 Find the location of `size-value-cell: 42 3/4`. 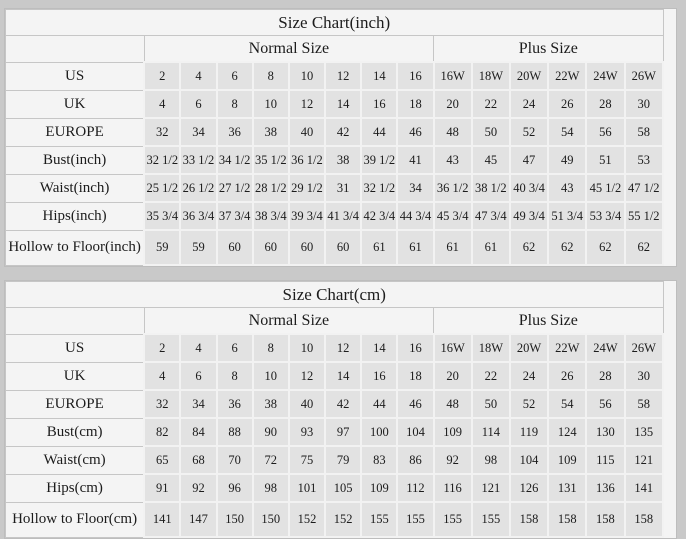

size-value-cell: 42 3/4 is located at coordinates (379, 216).